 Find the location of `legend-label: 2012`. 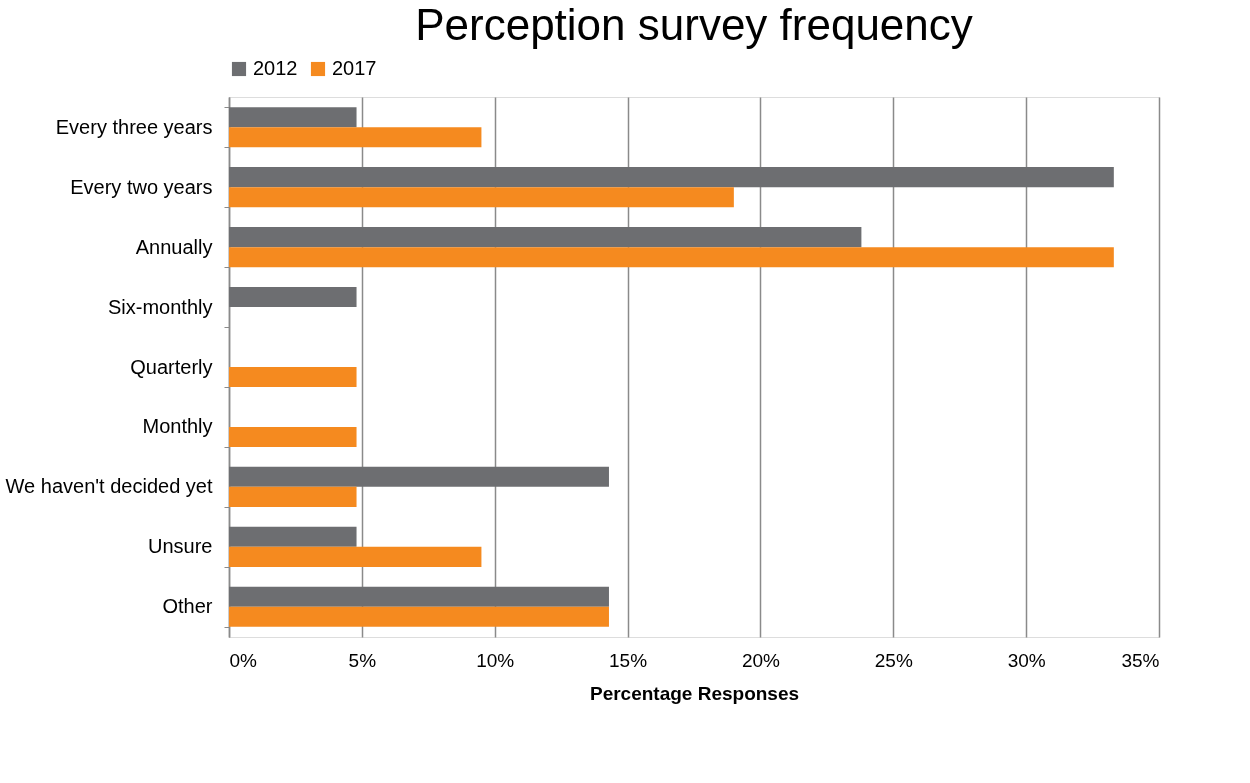

legend-label: 2012 is located at coordinates (275, 68).